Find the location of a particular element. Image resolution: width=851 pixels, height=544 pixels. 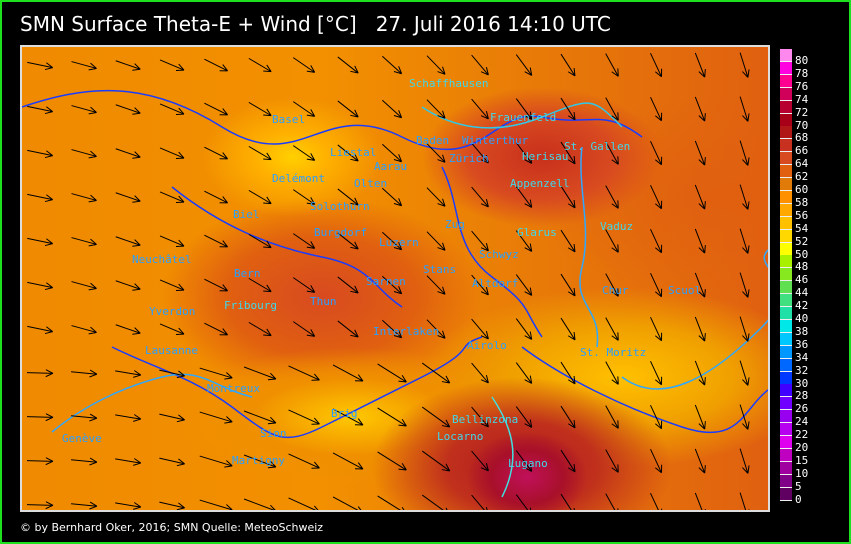

legend-label: 60 is located at coordinates (802, 189).